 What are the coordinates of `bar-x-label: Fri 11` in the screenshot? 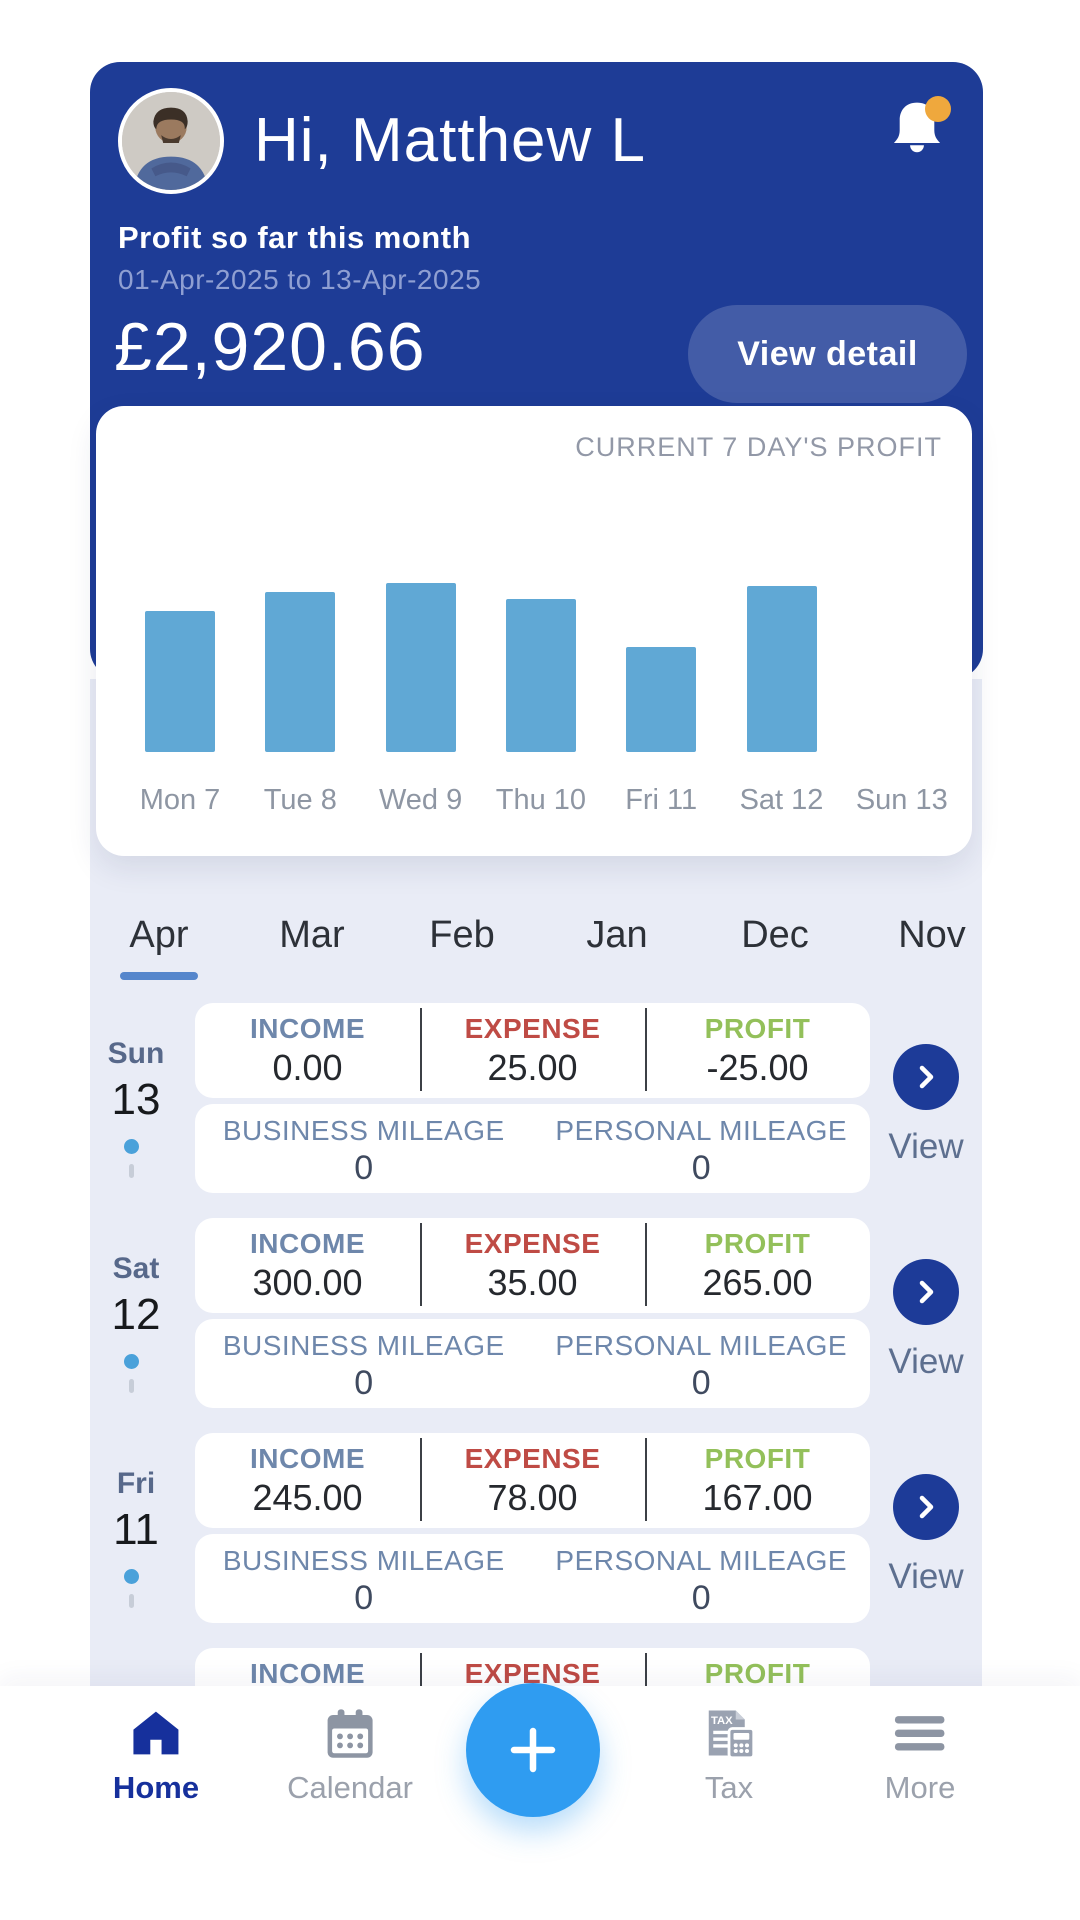 It's located at (661, 800).